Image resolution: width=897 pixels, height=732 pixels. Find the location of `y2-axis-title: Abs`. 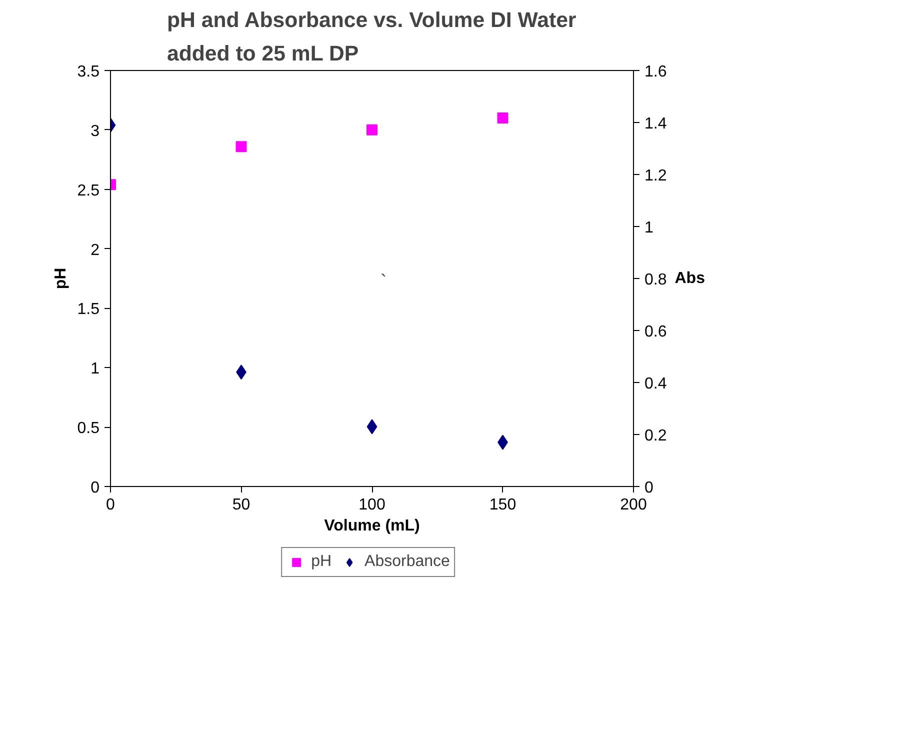

y2-axis-title: Abs is located at coordinates (690, 278).